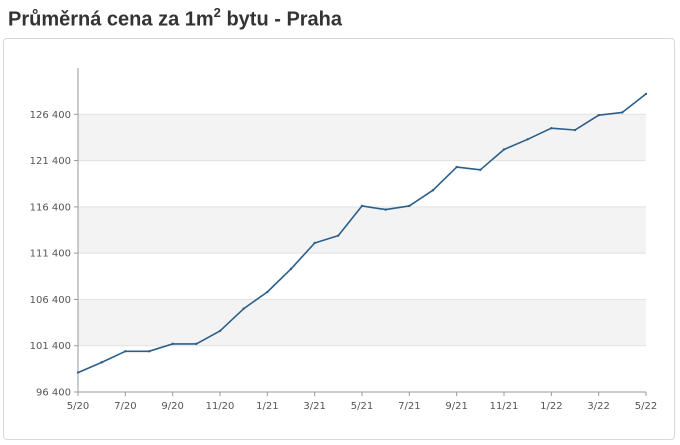 This screenshot has height=445, width=680. What do you see at coordinates (50, 254) in the screenshot?
I see `y-tick-label: 111 400` at bounding box center [50, 254].